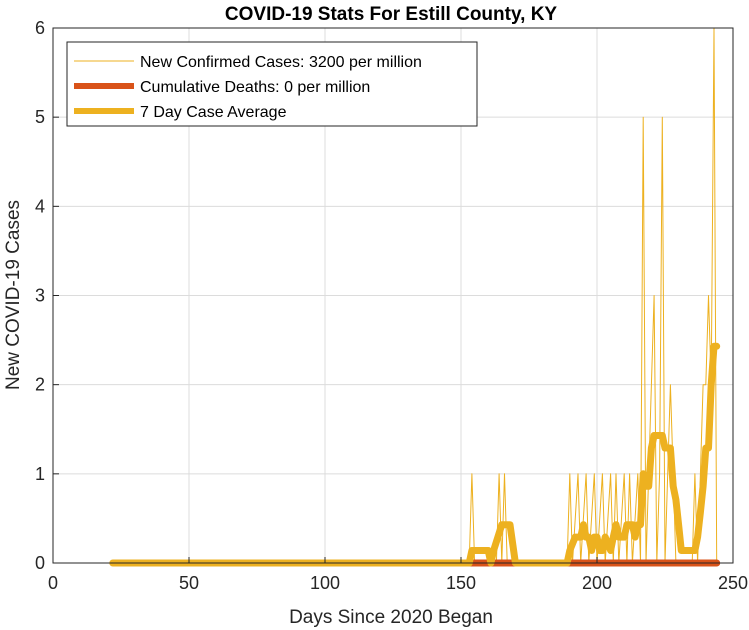 This screenshot has height=630, width=749. Describe the element at coordinates (325, 583) in the screenshot. I see `x-tick-label: 100` at that location.